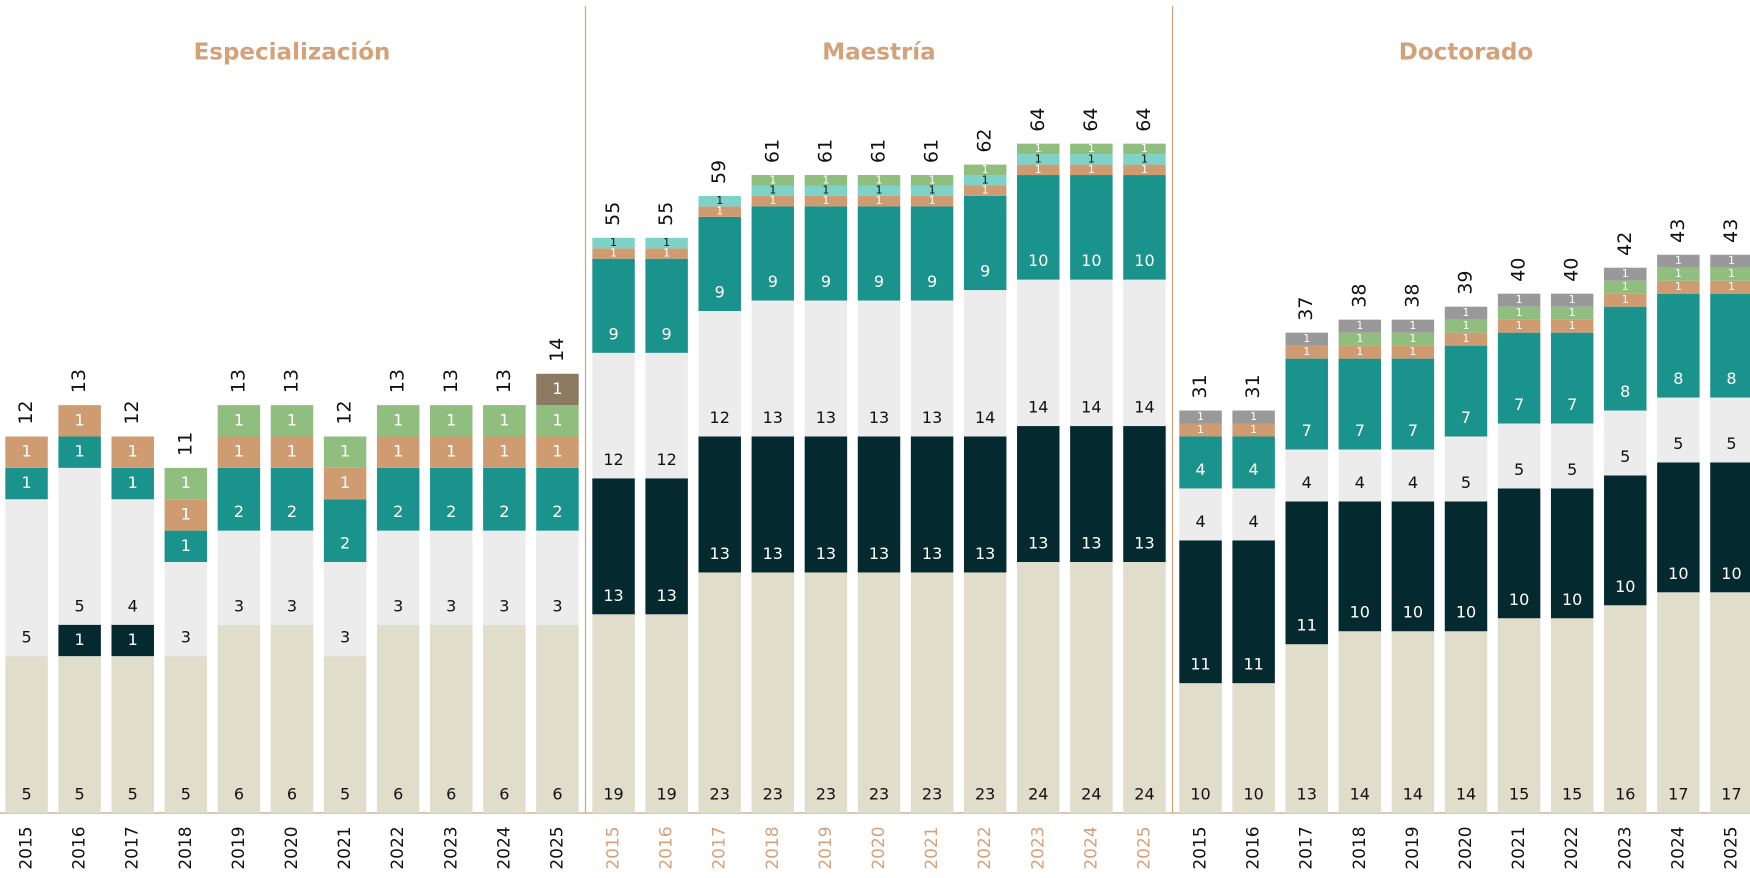  Describe the element at coordinates (451, 511) in the screenshot. I see `segment-label: 2` at that location.